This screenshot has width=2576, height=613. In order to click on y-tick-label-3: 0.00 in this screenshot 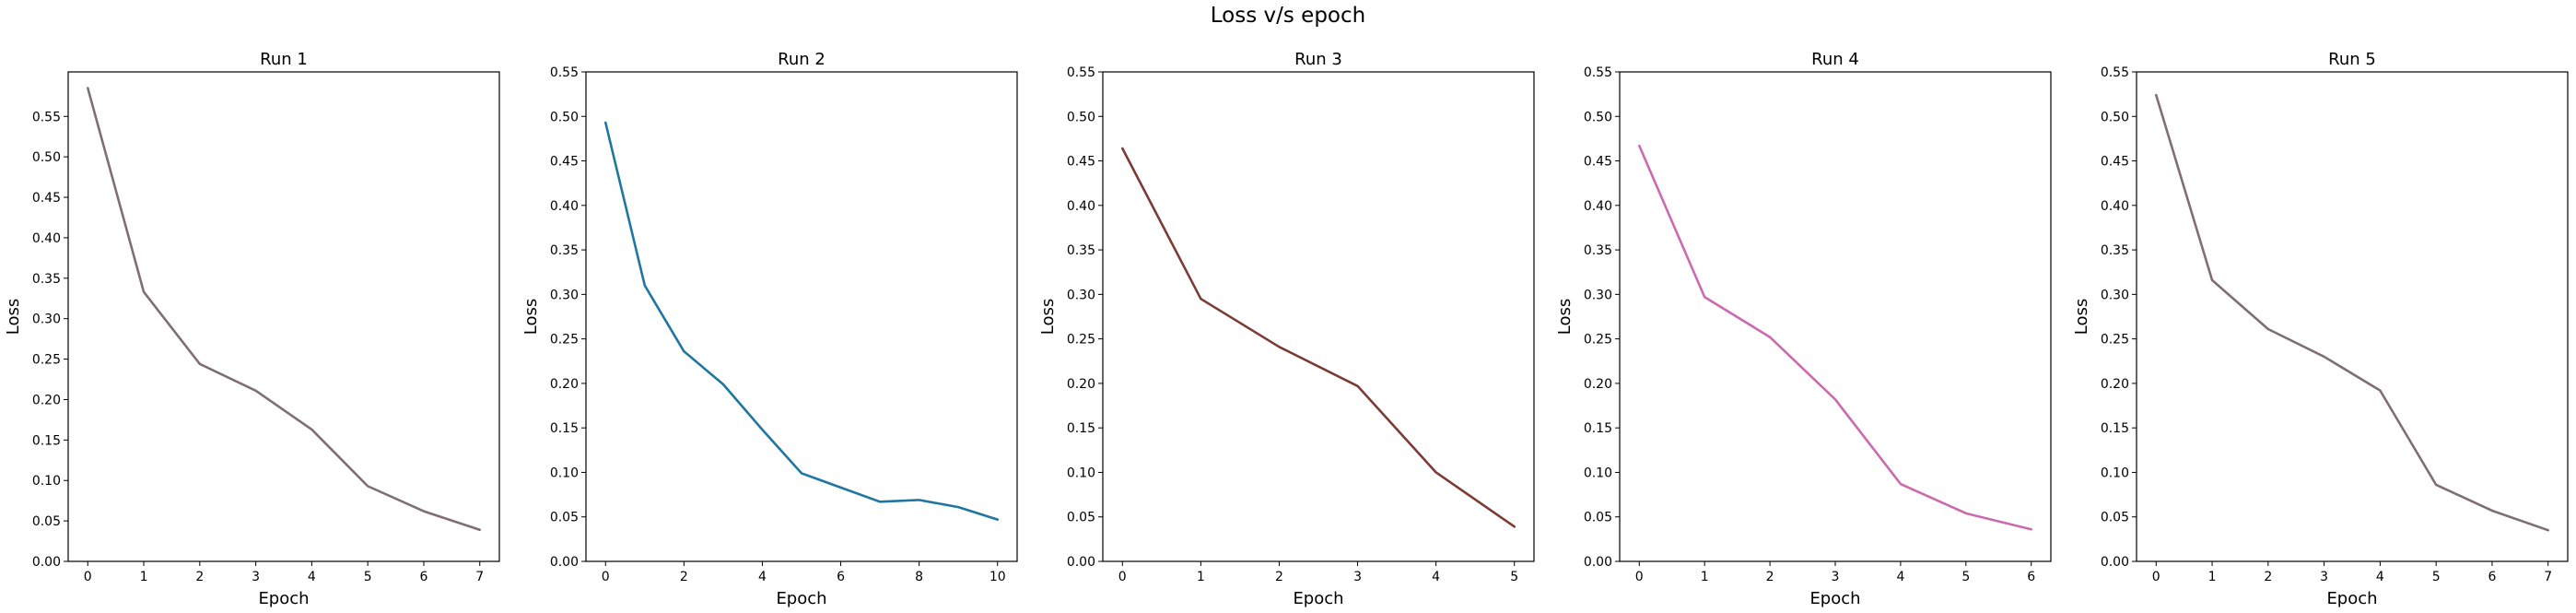, I will do `click(1081, 562)`.